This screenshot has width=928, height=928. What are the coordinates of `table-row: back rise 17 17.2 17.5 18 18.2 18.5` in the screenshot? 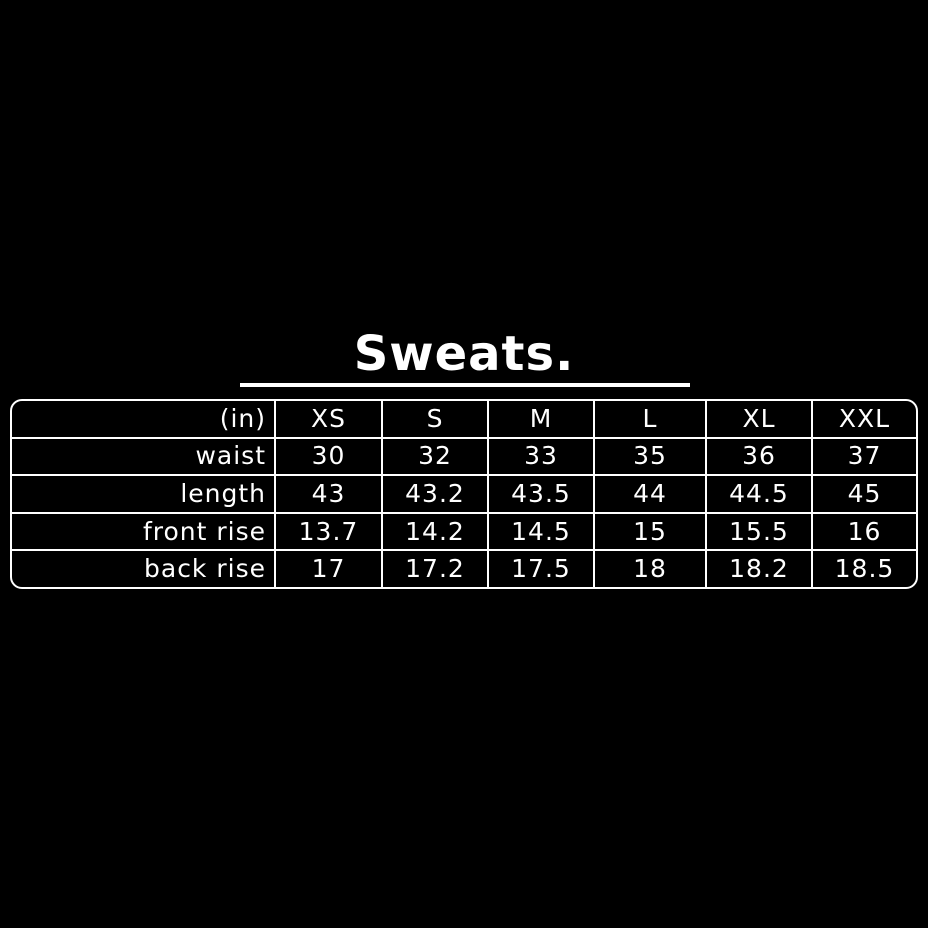 It's located at (464, 568).